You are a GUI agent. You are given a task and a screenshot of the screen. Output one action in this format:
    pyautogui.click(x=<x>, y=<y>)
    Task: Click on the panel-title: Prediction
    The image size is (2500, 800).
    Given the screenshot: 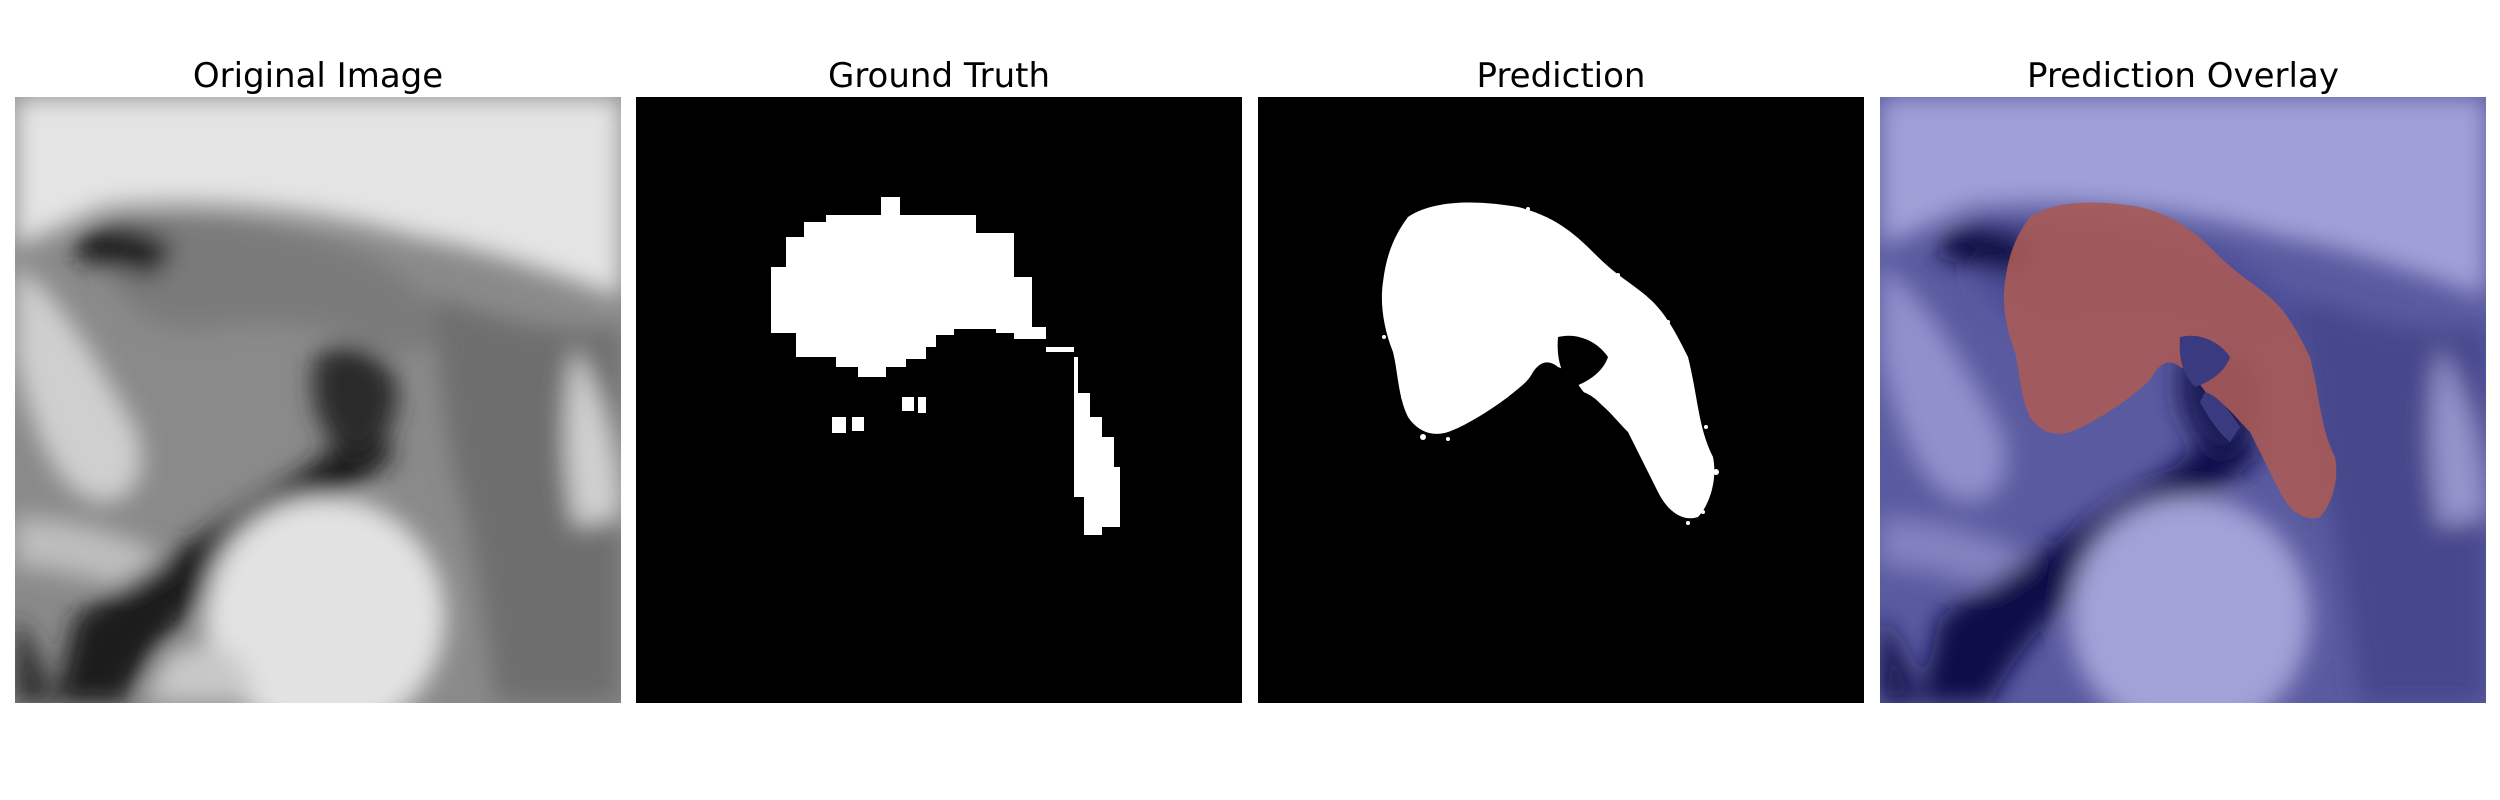 What is the action you would take?
    pyautogui.click(x=1561, y=76)
    